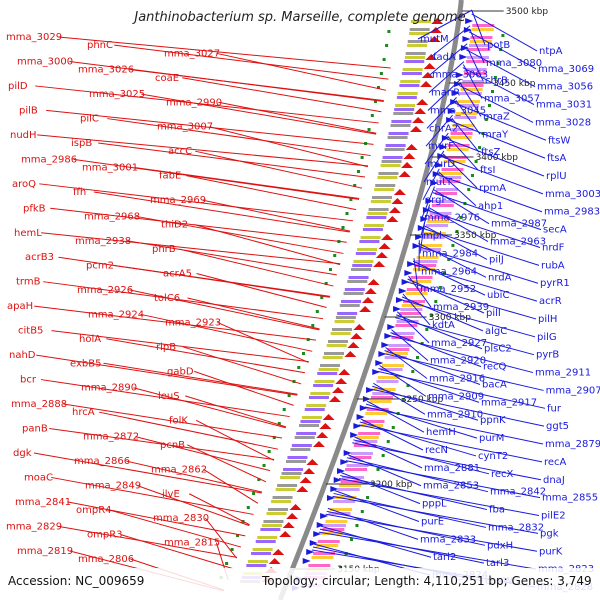 This screenshot has height=604, width=600. I want to click on right-gene-label: algC, so click(496, 331).